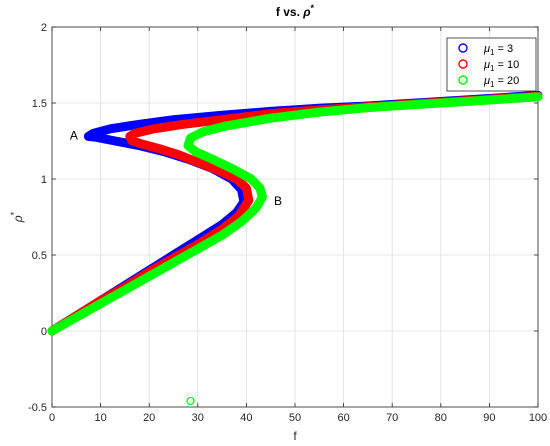 Image resolution: width=550 pixels, height=446 pixels. Describe the element at coordinates (37, 408) in the screenshot. I see `y-tick-label: -0.5` at that location.